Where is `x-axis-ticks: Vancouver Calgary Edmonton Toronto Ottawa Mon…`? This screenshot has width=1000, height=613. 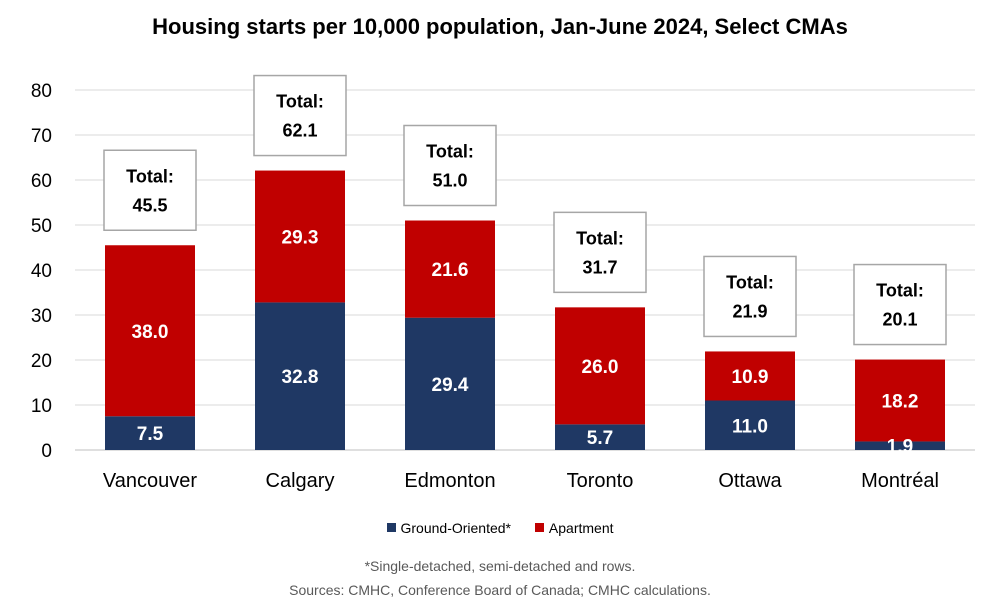 x-axis-ticks: Vancouver Calgary Edmonton Toronto Ottawa Mon… is located at coordinates (521, 481).